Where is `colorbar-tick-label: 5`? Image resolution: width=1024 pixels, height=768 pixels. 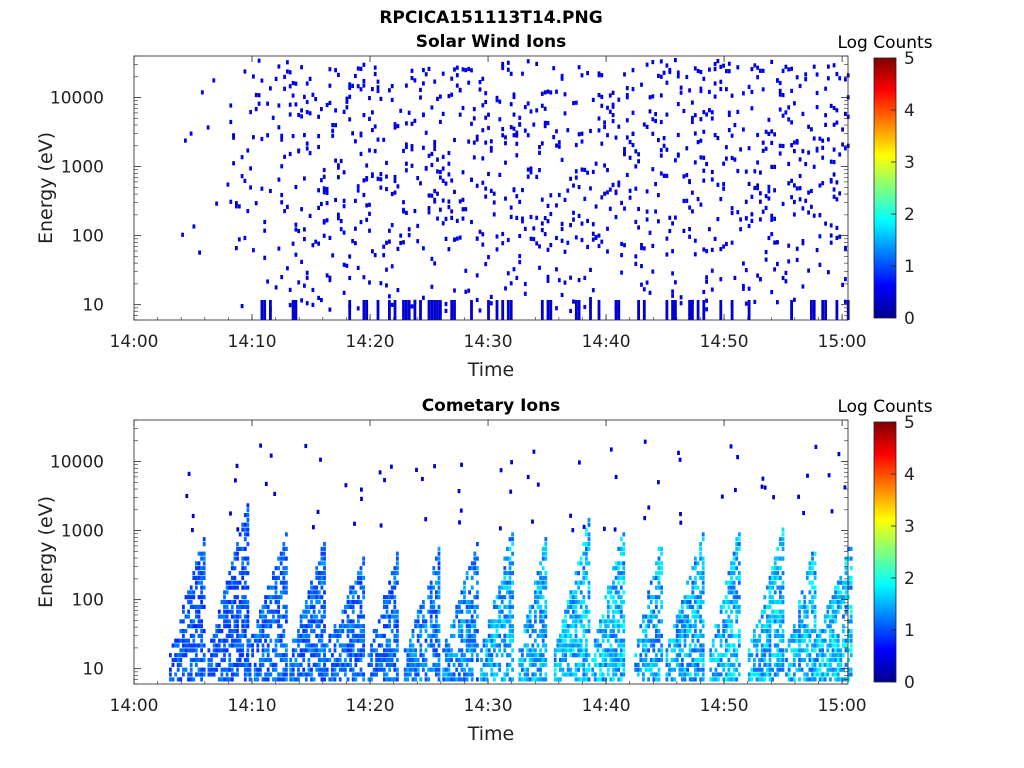
colorbar-tick-label: 5 is located at coordinates (909, 59).